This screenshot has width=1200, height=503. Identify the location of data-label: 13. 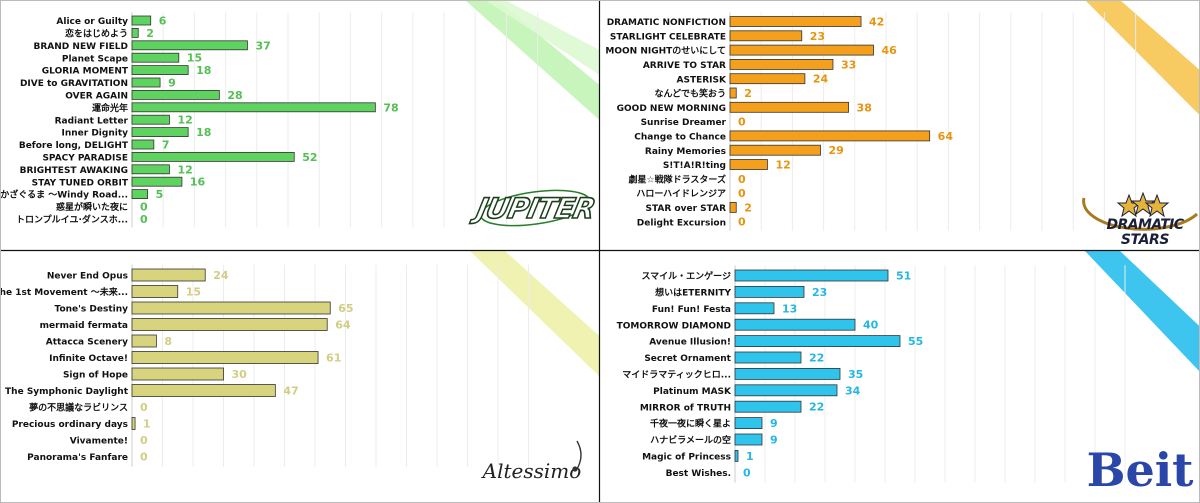
(789, 308).